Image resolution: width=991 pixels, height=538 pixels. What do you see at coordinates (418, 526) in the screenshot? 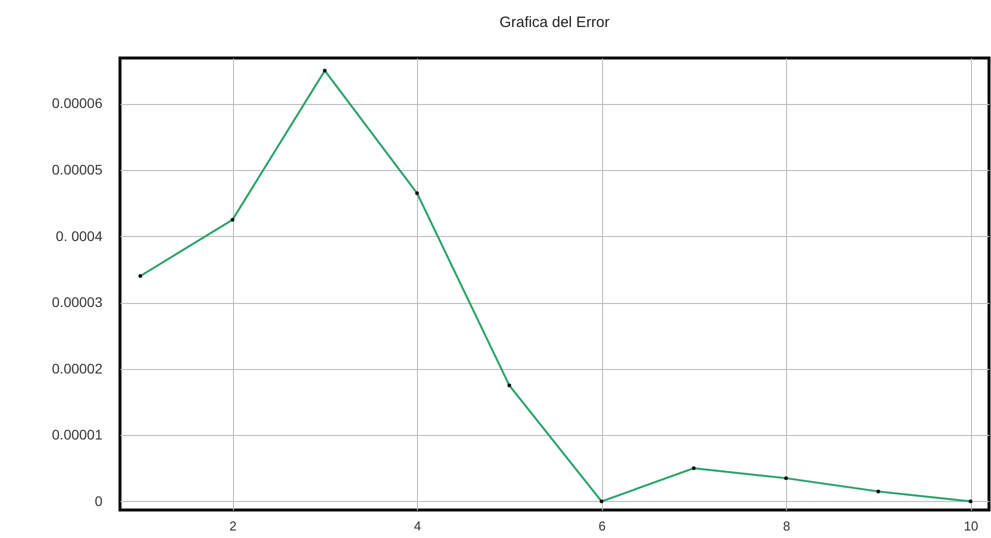
I see `x-tick-label: 4` at bounding box center [418, 526].